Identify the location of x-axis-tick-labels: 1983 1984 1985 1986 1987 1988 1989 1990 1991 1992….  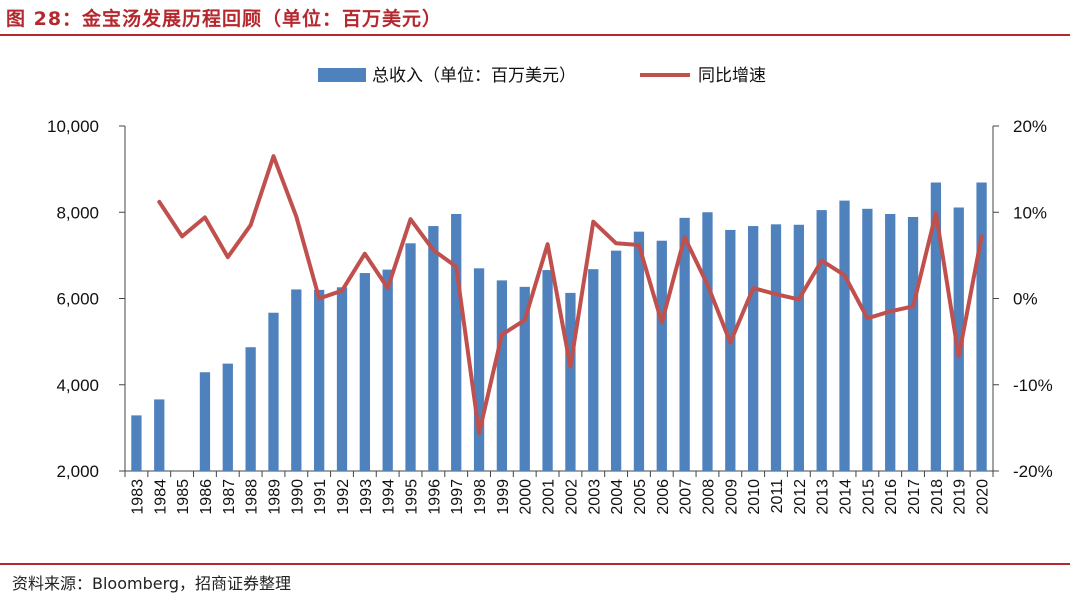
(559, 493).